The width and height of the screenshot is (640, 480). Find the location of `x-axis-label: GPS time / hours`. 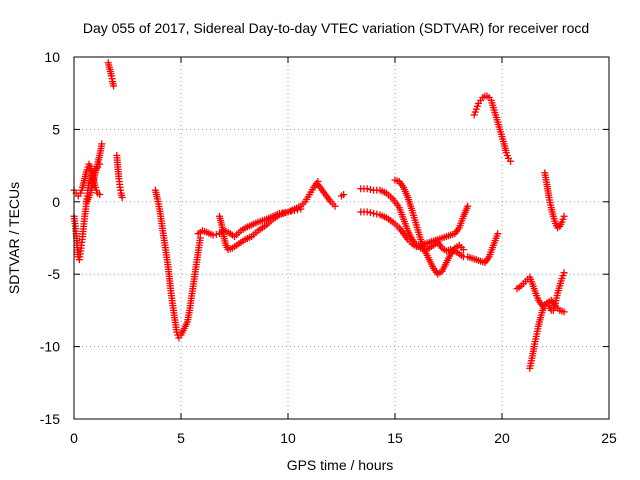

x-axis-label: GPS time / hours is located at coordinates (340, 465).